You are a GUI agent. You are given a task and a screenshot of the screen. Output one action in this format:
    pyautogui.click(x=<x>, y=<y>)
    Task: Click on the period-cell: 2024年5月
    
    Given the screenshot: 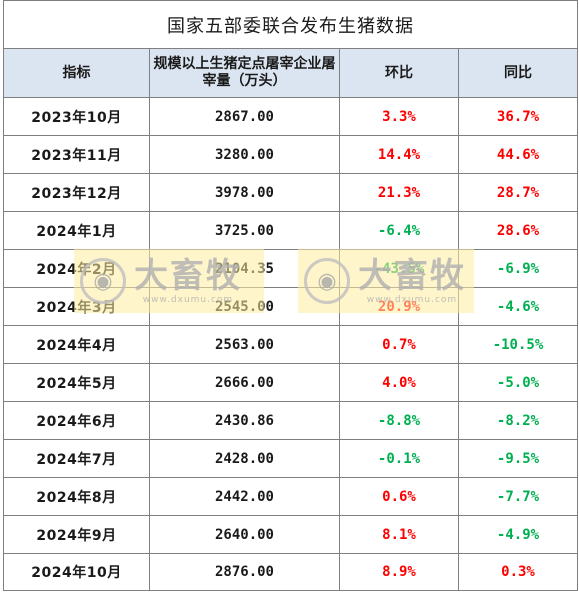 What is the action you would take?
    pyautogui.click(x=76, y=382)
    